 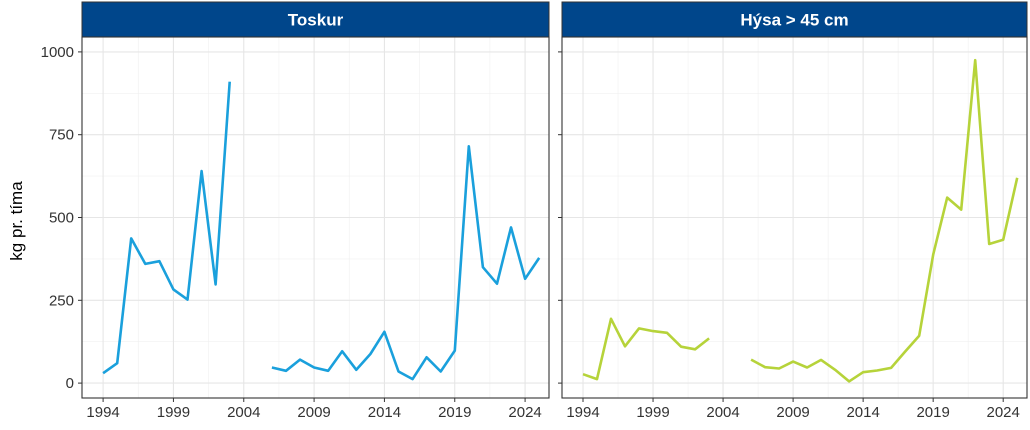 I want to click on panel-title: Toskur, so click(x=316, y=20).